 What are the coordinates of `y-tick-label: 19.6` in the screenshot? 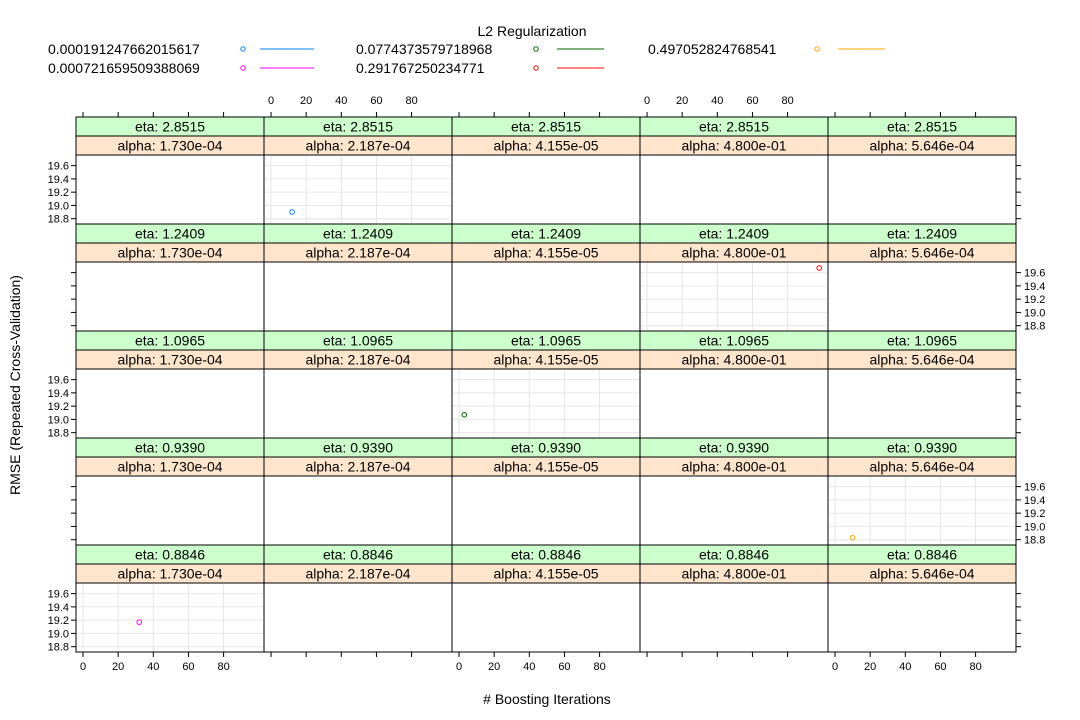 It's located at (58, 167).